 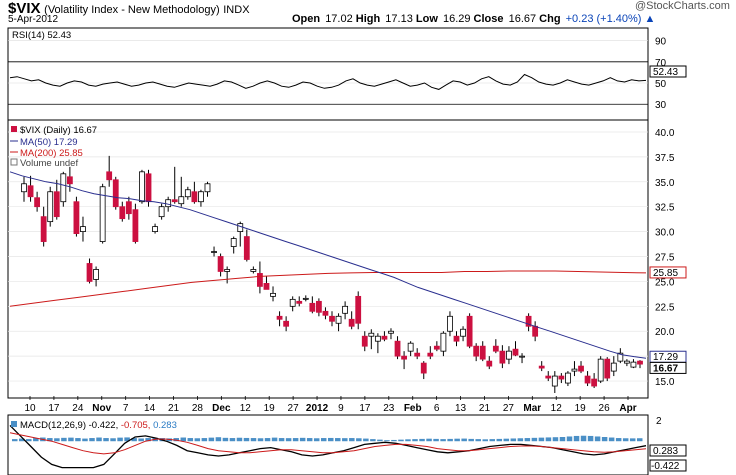 I want to click on x-tick-label: 24, so click(x=78, y=408).